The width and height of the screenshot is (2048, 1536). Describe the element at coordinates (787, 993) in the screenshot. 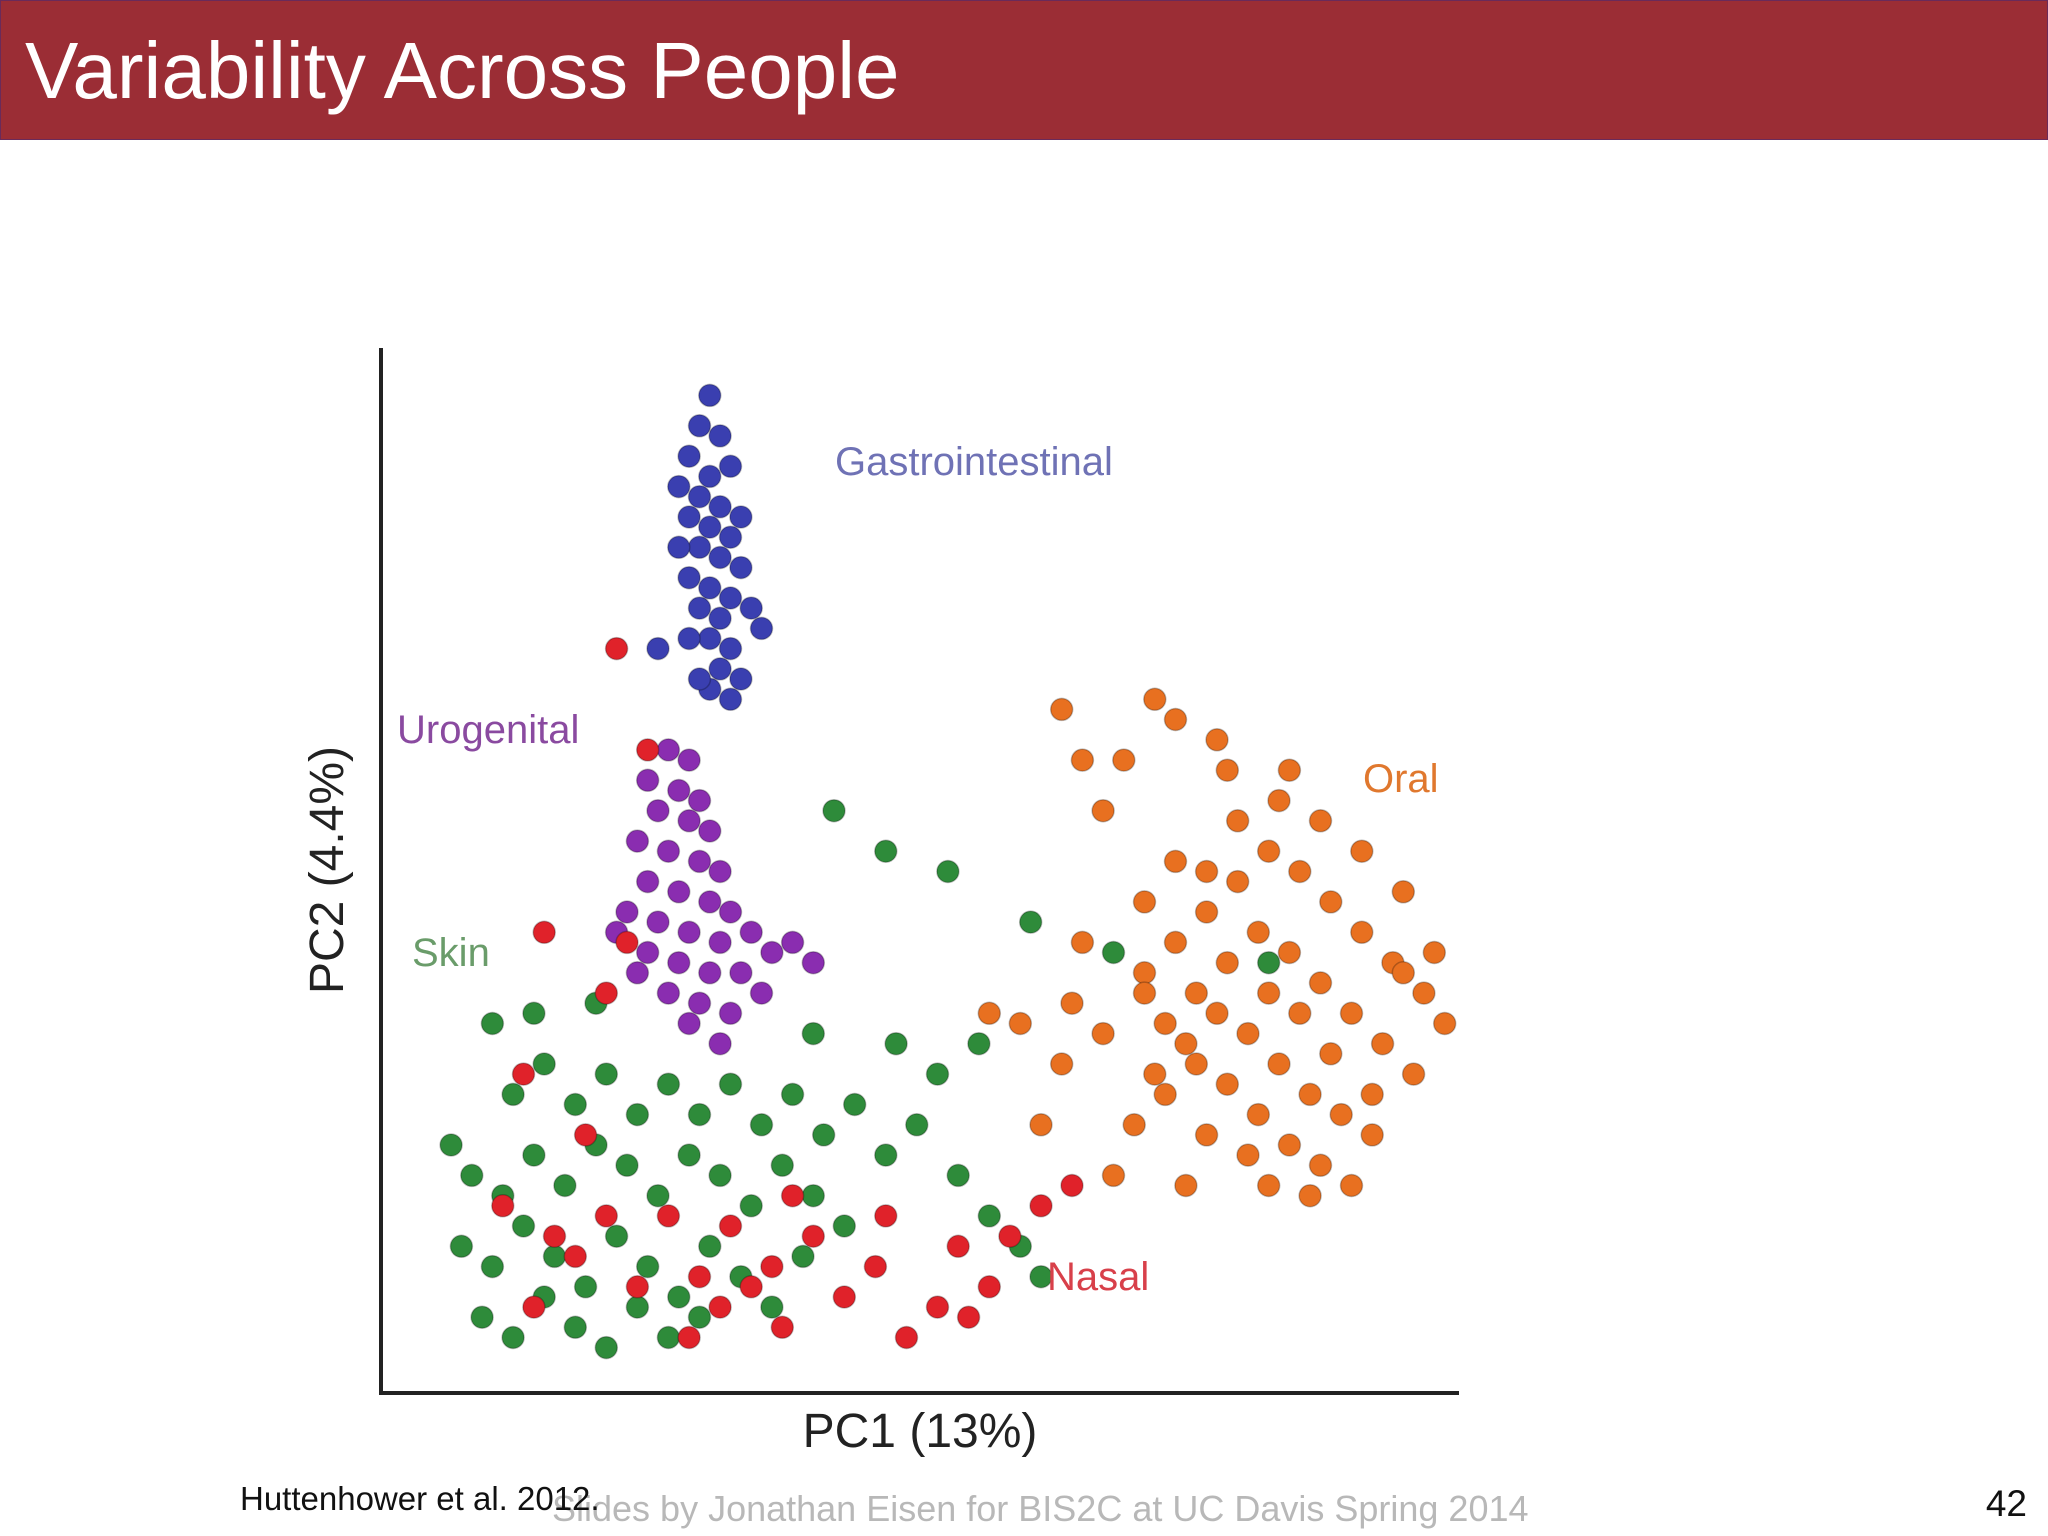

I see `series-nasal` at that location.